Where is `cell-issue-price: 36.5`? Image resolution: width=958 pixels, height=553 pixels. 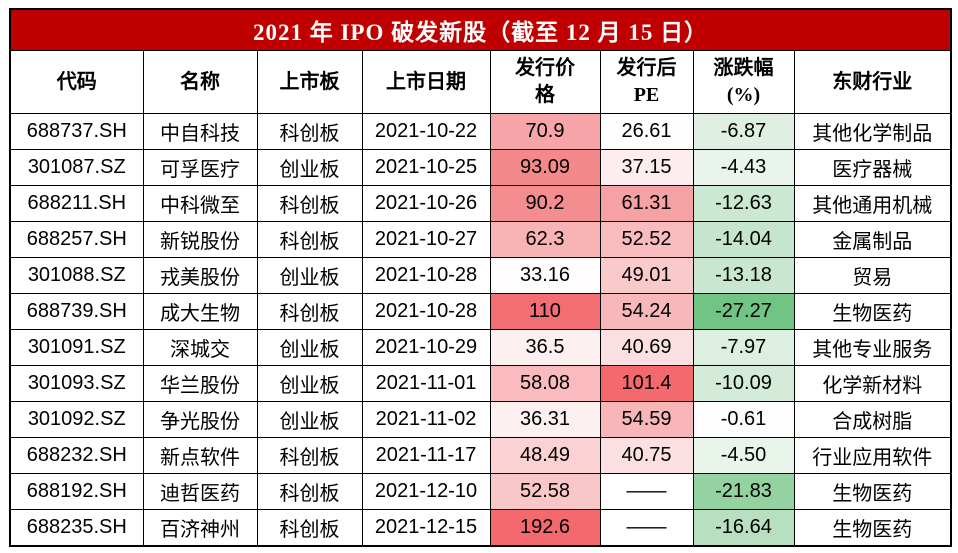
cell-issue-price: 36.5 is located at coordinates (545, 347).